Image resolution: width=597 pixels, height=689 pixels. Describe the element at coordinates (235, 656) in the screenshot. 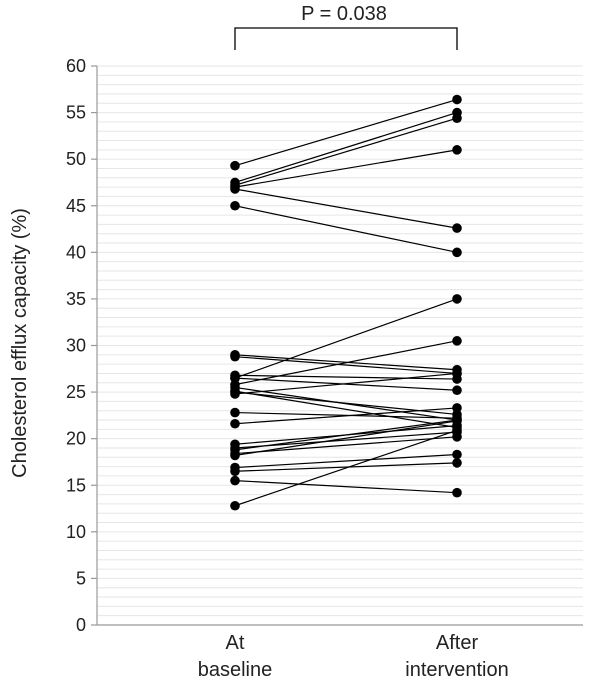

I see `x-category-label: At baseline` at that location.